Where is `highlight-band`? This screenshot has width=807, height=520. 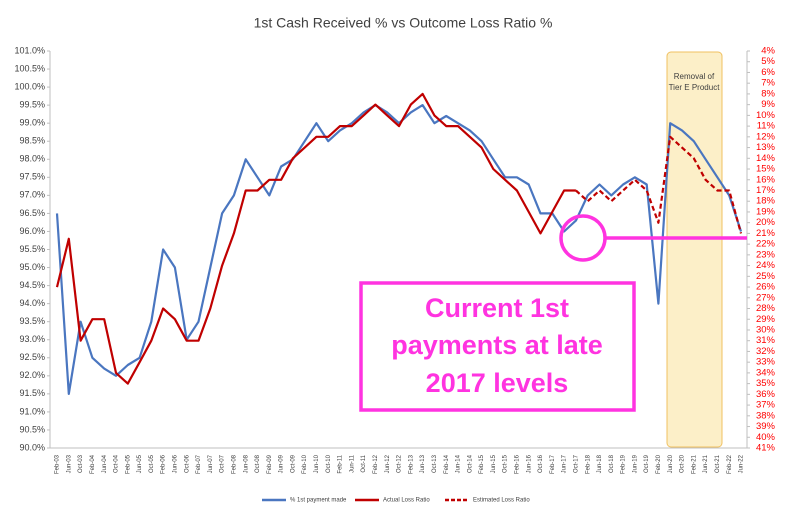
highlight-band is located at coordinates (694, 249).